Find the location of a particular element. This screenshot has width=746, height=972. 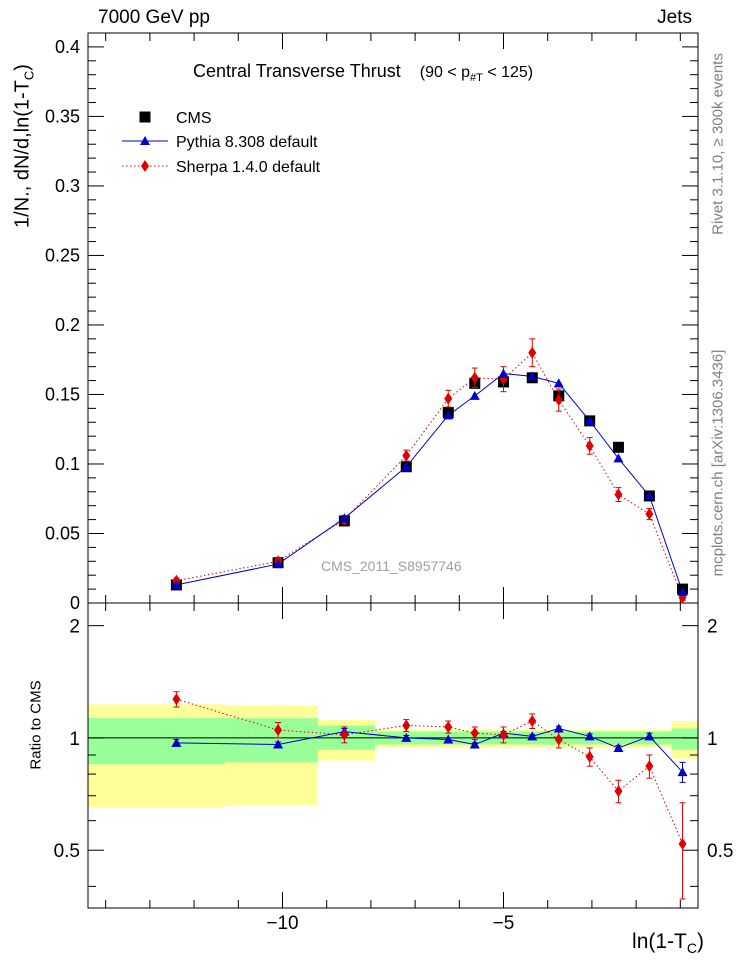

x-tick-label: −5 is located at coordinates (504, 923).